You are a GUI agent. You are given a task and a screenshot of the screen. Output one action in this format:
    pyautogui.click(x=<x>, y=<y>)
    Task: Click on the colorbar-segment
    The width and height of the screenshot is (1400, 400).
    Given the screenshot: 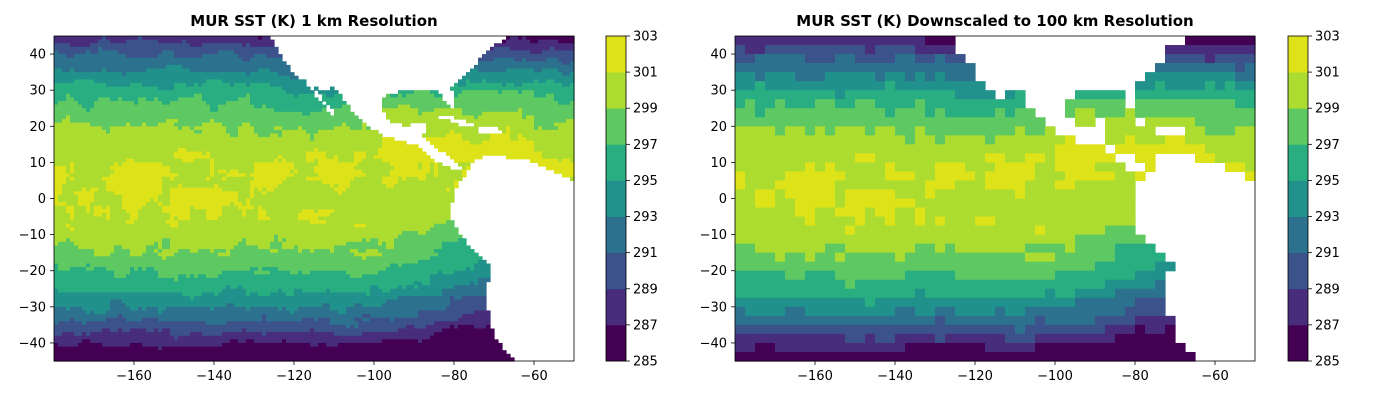 What is the action you would take?
    pyautogui.click(x=616, y=126)
    